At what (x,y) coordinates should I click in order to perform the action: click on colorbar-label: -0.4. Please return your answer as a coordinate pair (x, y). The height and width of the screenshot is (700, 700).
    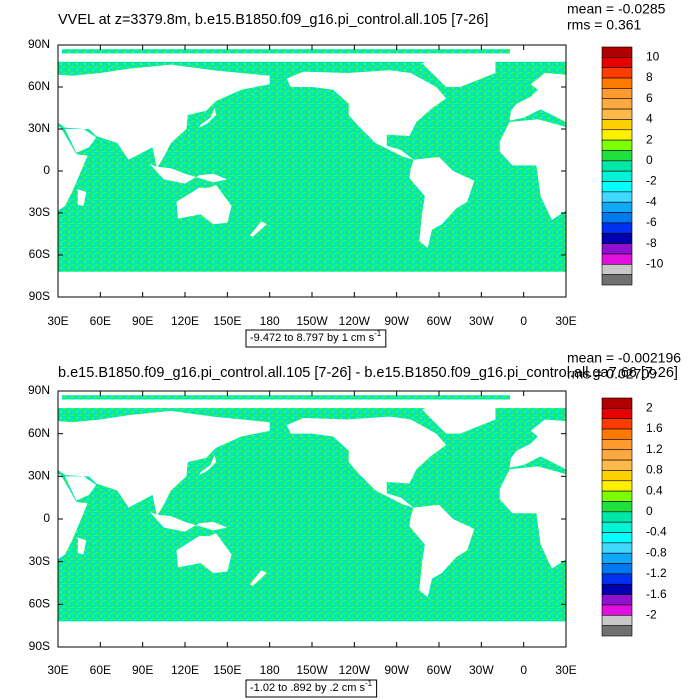
    Looking at the image, I should click on (656, 532).